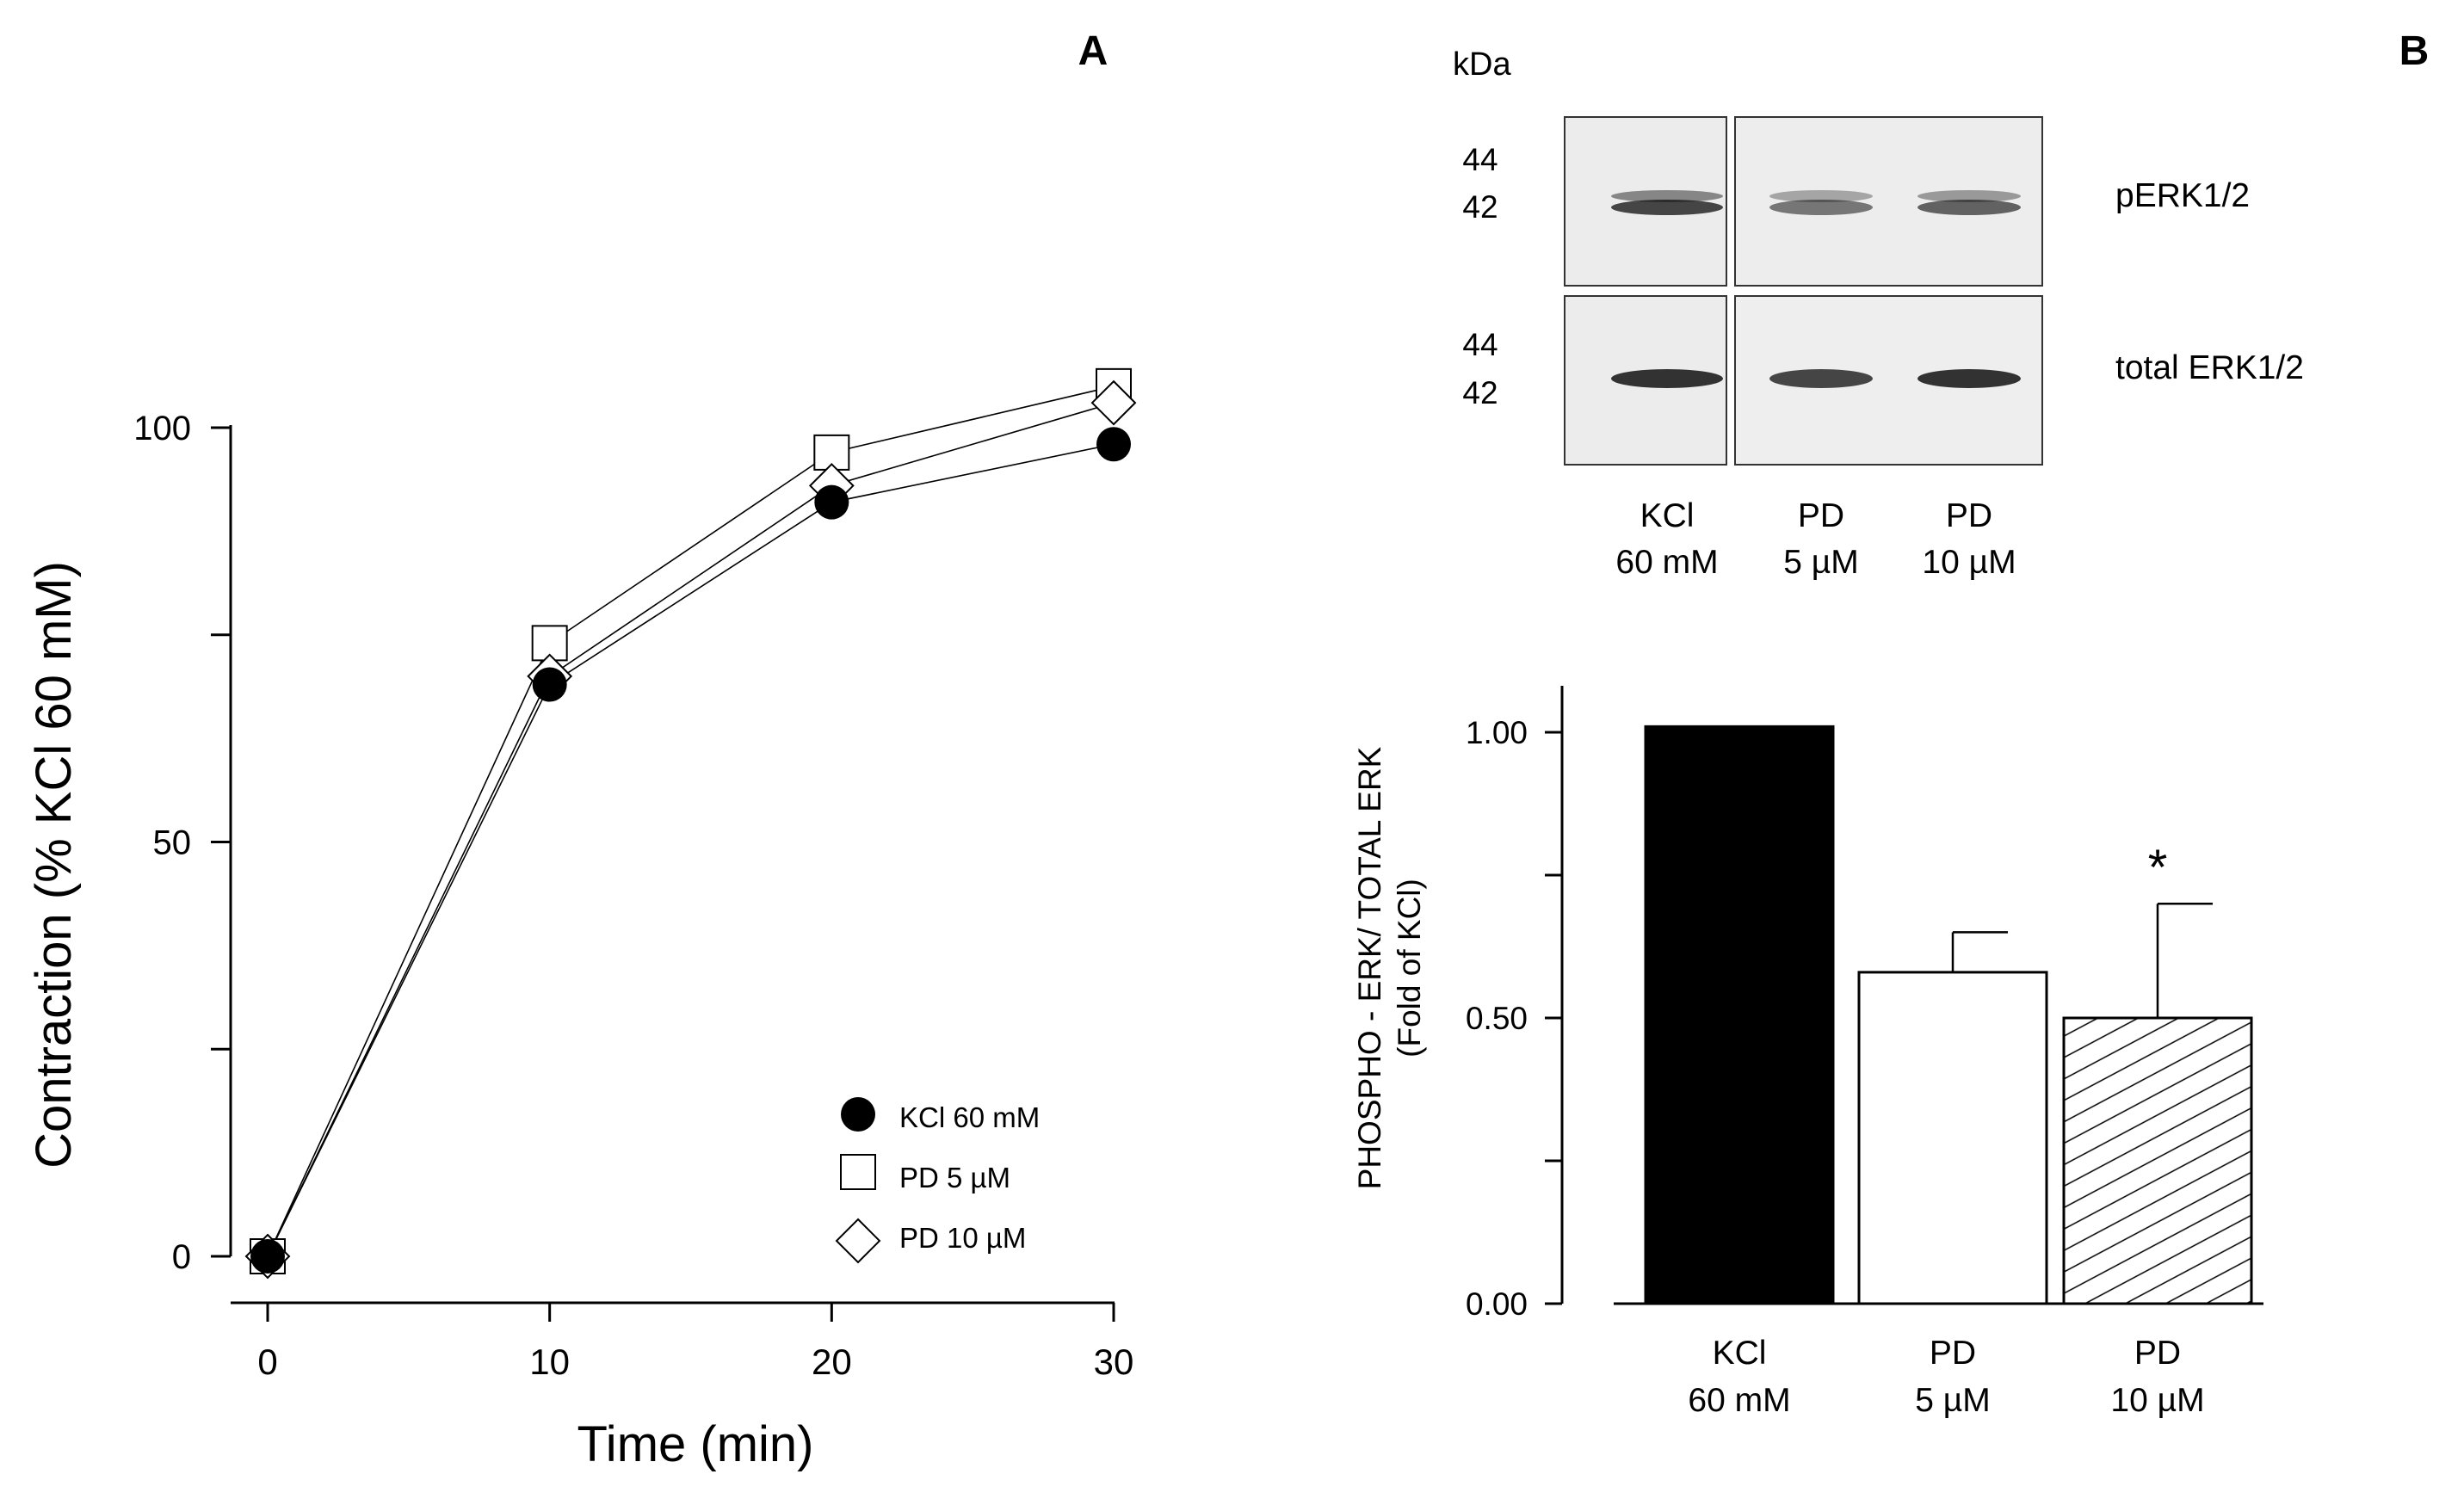 The image size is (2464, 1505). I want to click on panel-b-y-axis-label-line2: (Fold of KCl), so click(1409, 969).